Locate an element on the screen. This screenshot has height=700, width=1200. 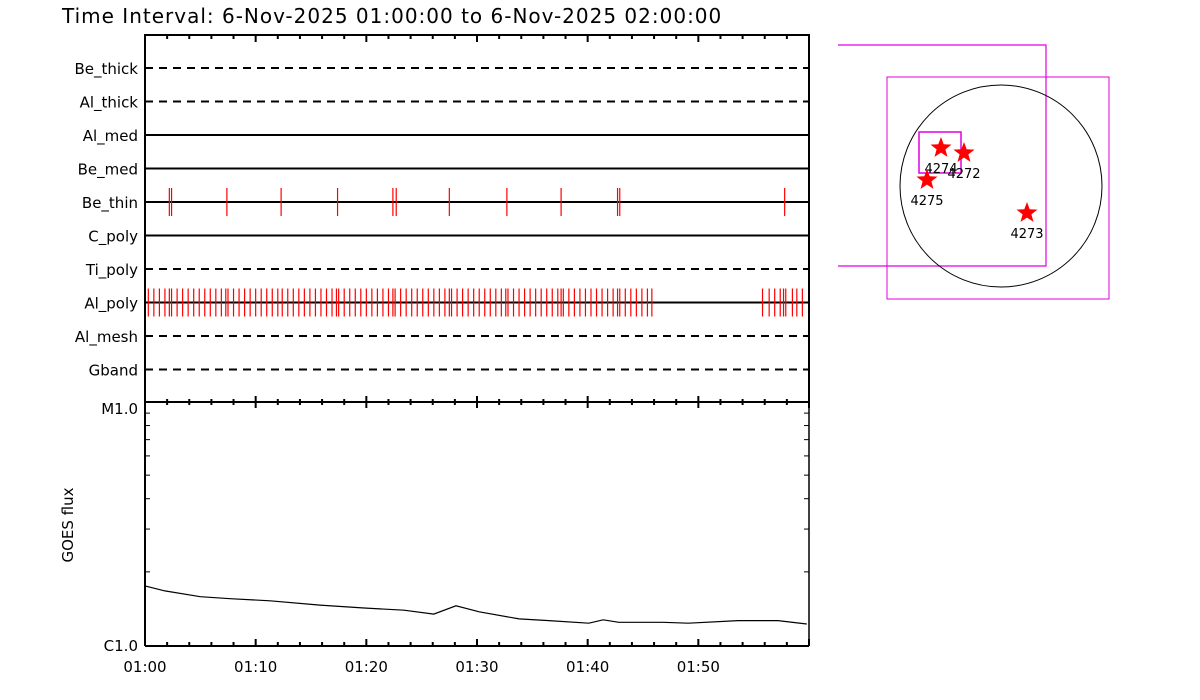
fov-box-full is located at coordinates (998, 188).